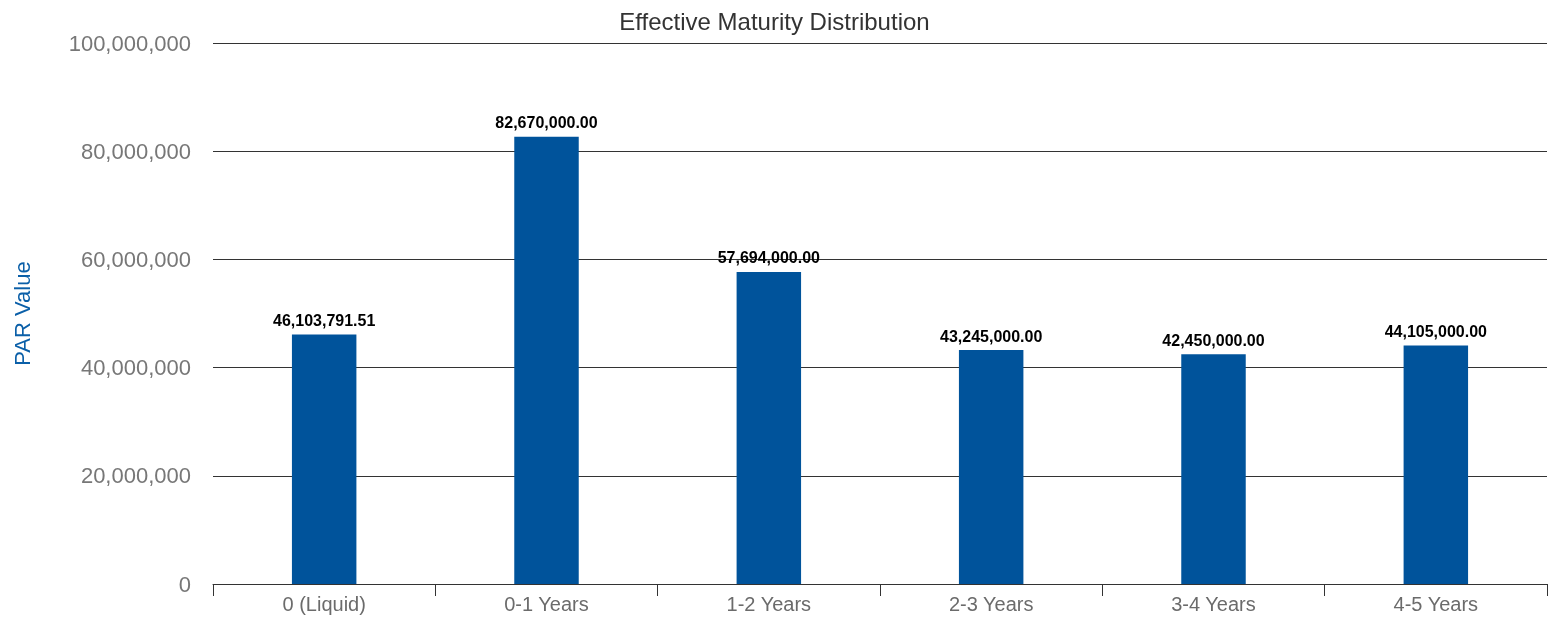 The image size is (1549, 617). Describe the element at coordinates (324, 604) in the screenshot. I see `x-tick-label: 0 (Liquid)` at that location.